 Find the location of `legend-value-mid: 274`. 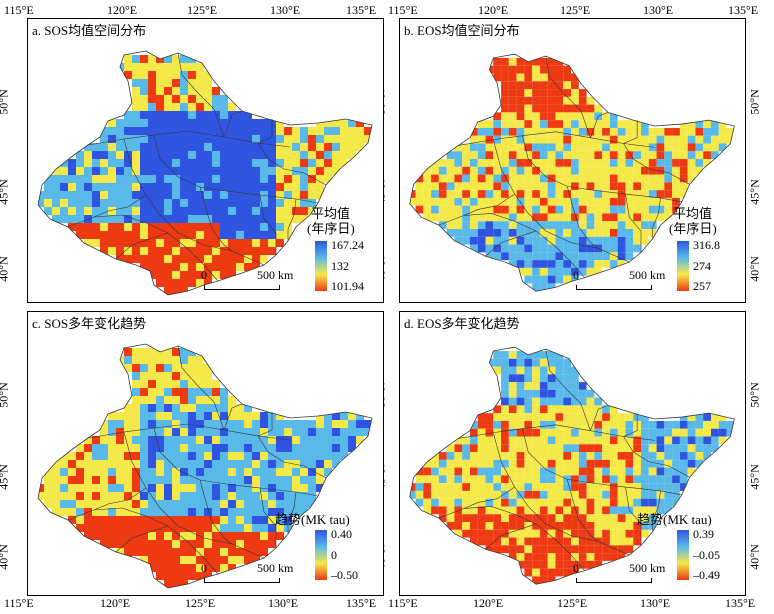

legend-value-mid: 274 is located at coordinates (702, 266).